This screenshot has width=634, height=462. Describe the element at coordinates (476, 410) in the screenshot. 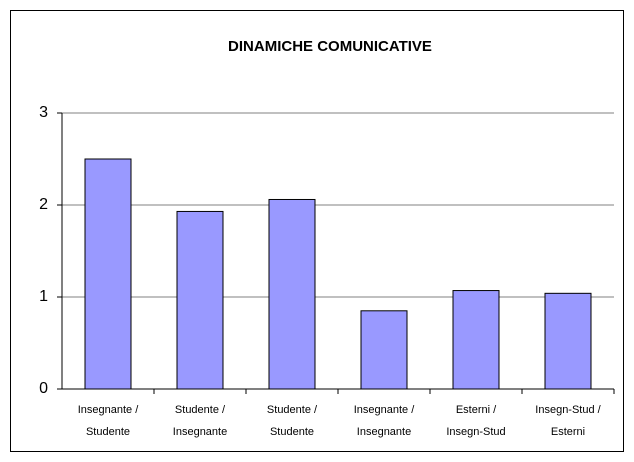

I see `x-tick-label: Esterni /` at that location.